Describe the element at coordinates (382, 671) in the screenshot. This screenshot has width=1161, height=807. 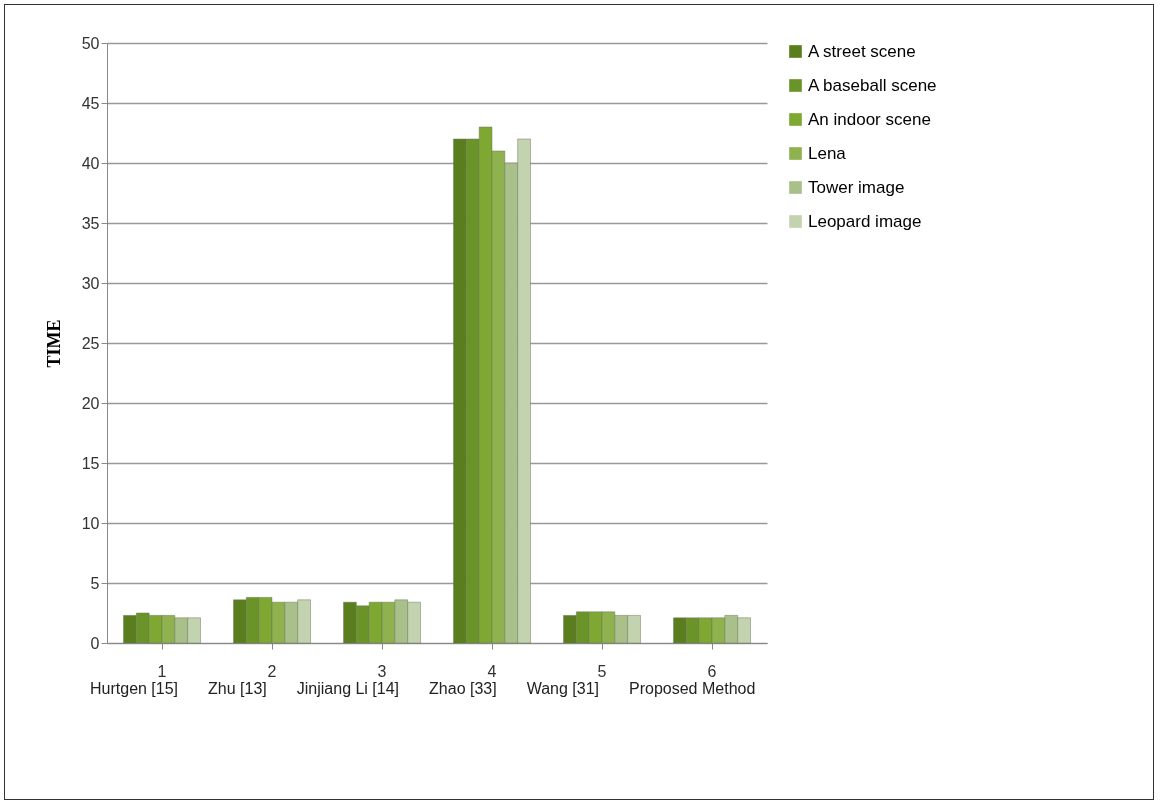
I see `x-tick-label: 3` at that location.